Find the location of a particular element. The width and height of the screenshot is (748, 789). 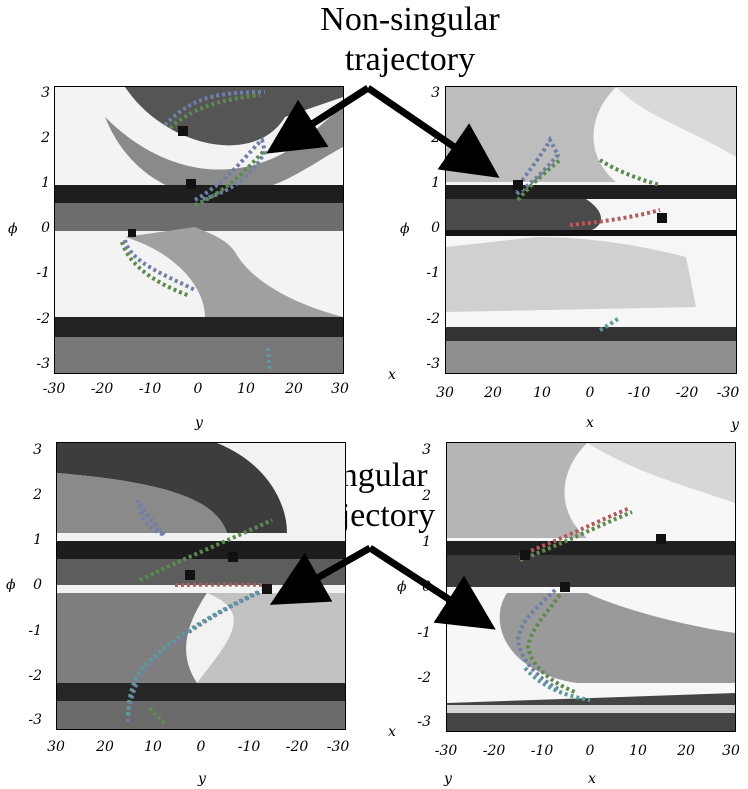

callout-line-2: trajectory is located at coordinates (410, 59).